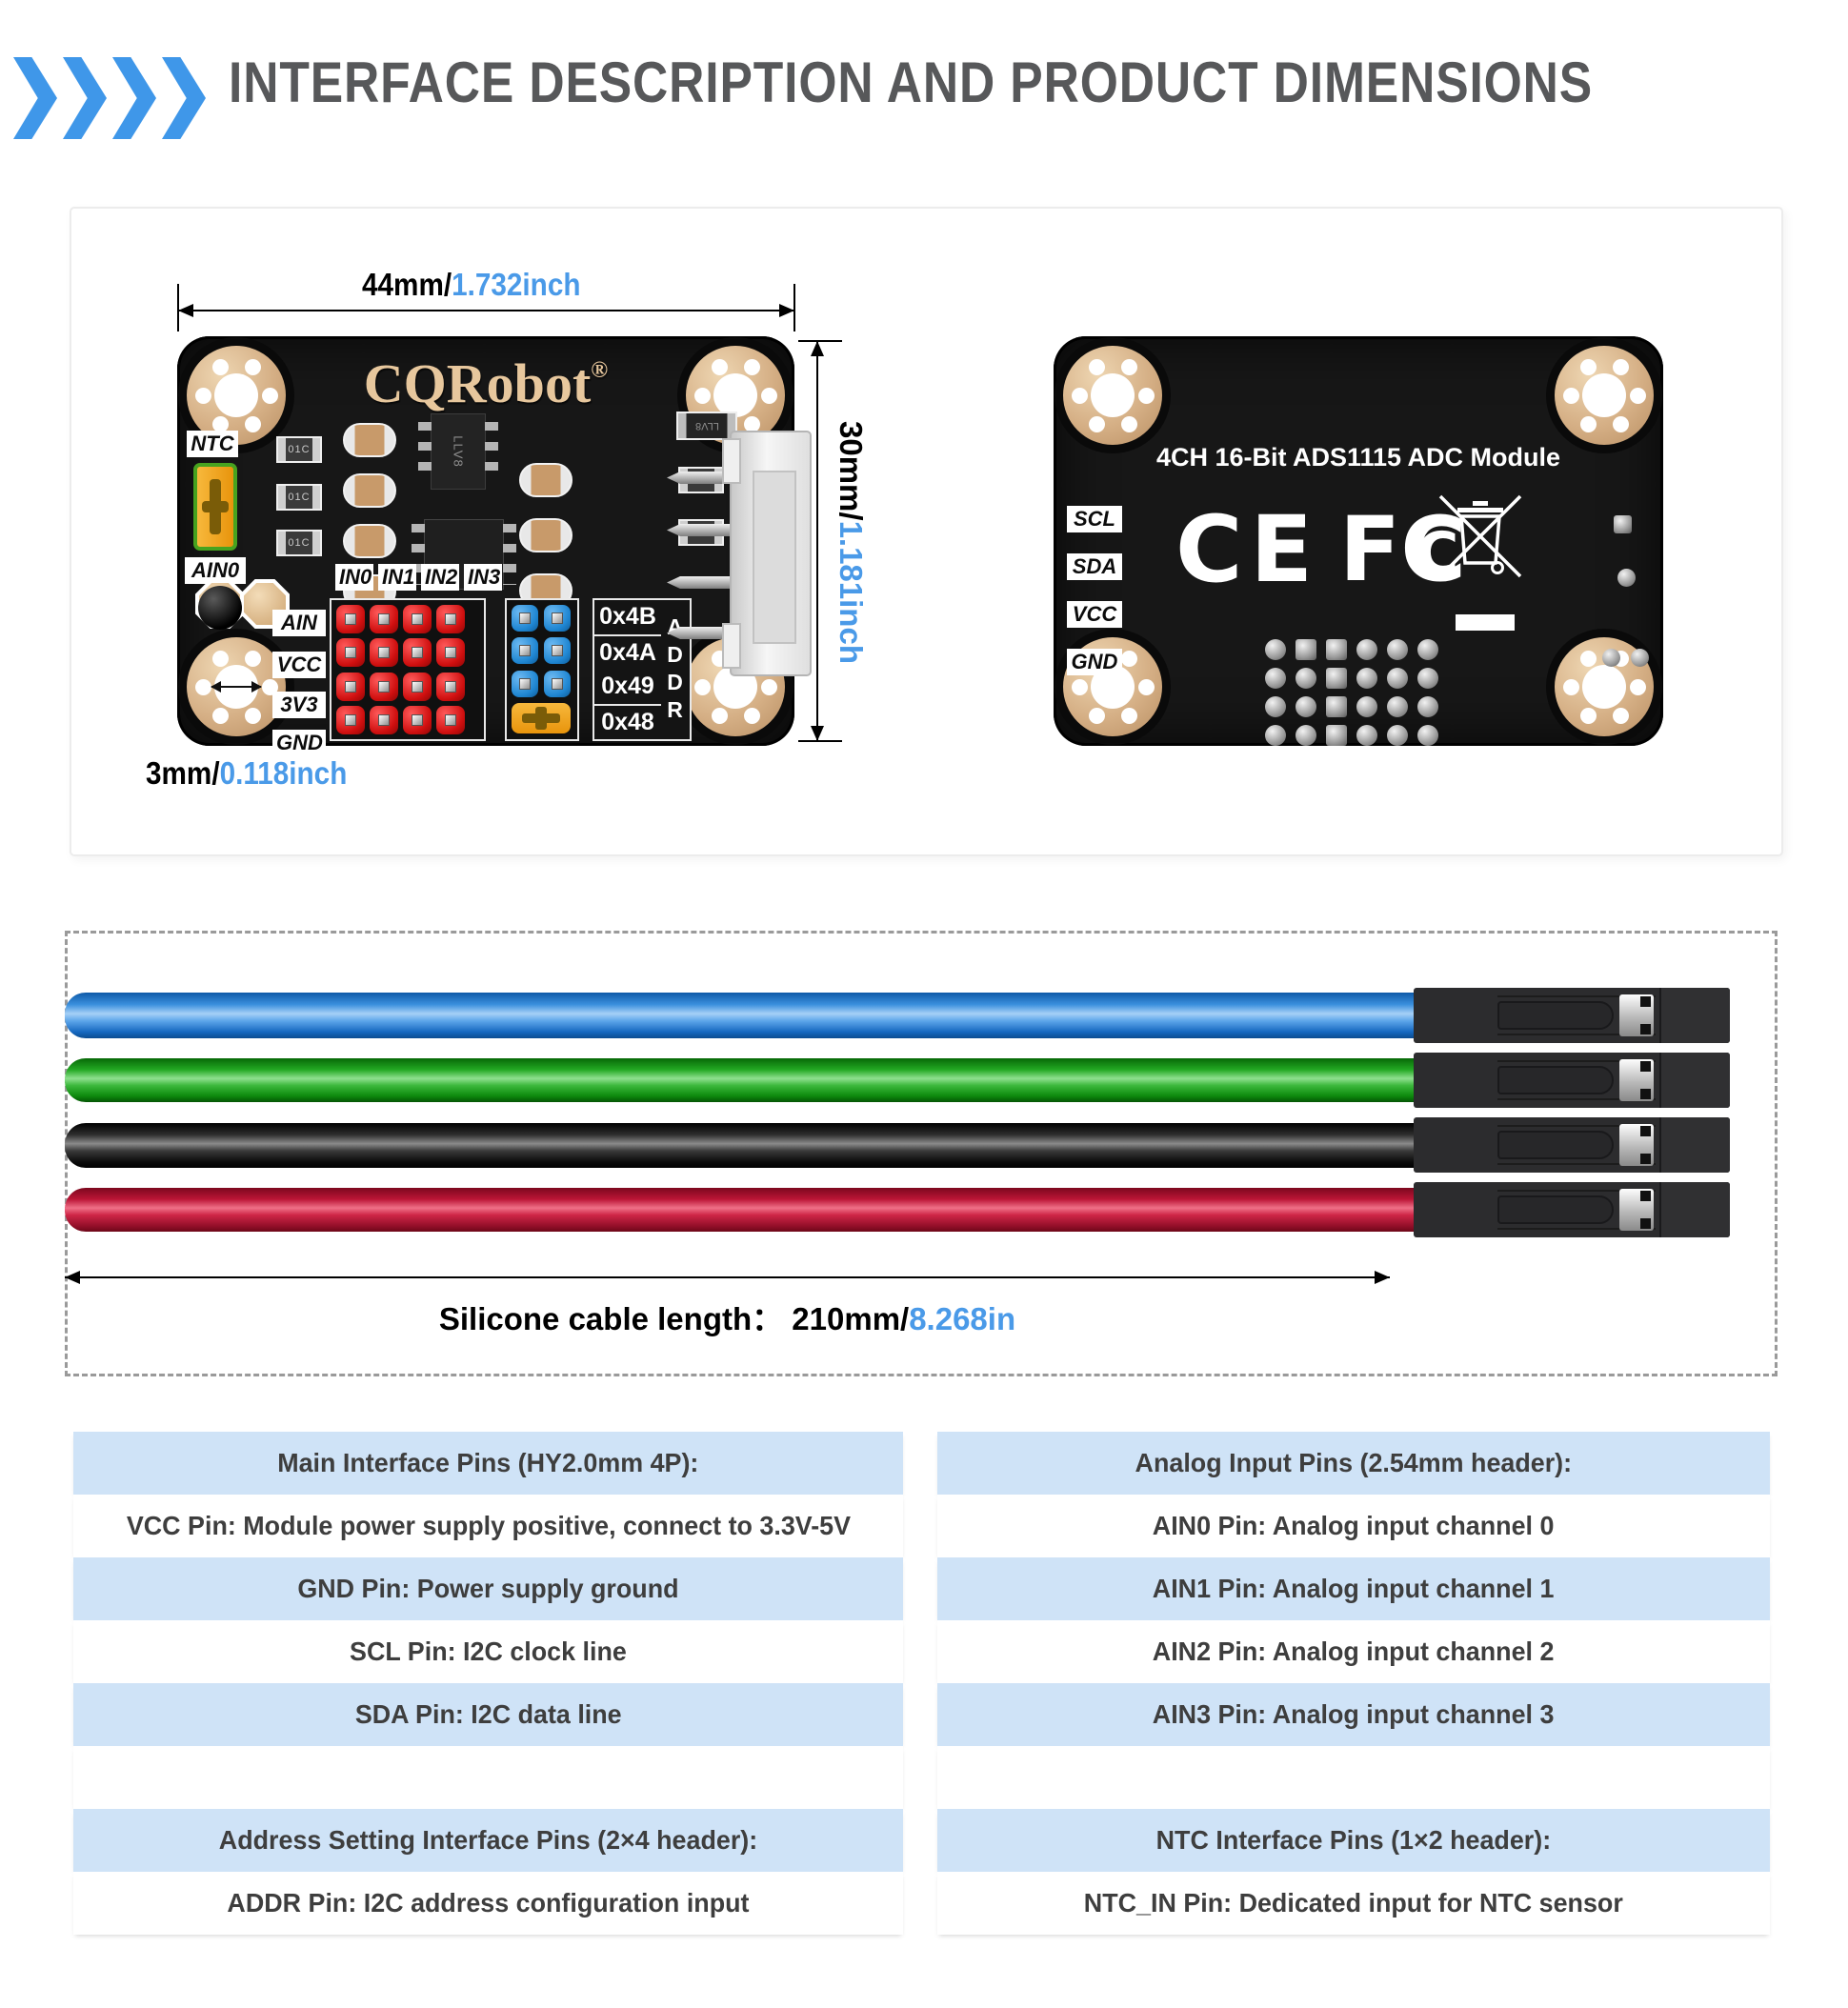 This screenshot has width=1848, height=2008. What do you see at coordinates (220, 608) in the screenshot?
I see `led-dome` at bounding box center [220, 608].